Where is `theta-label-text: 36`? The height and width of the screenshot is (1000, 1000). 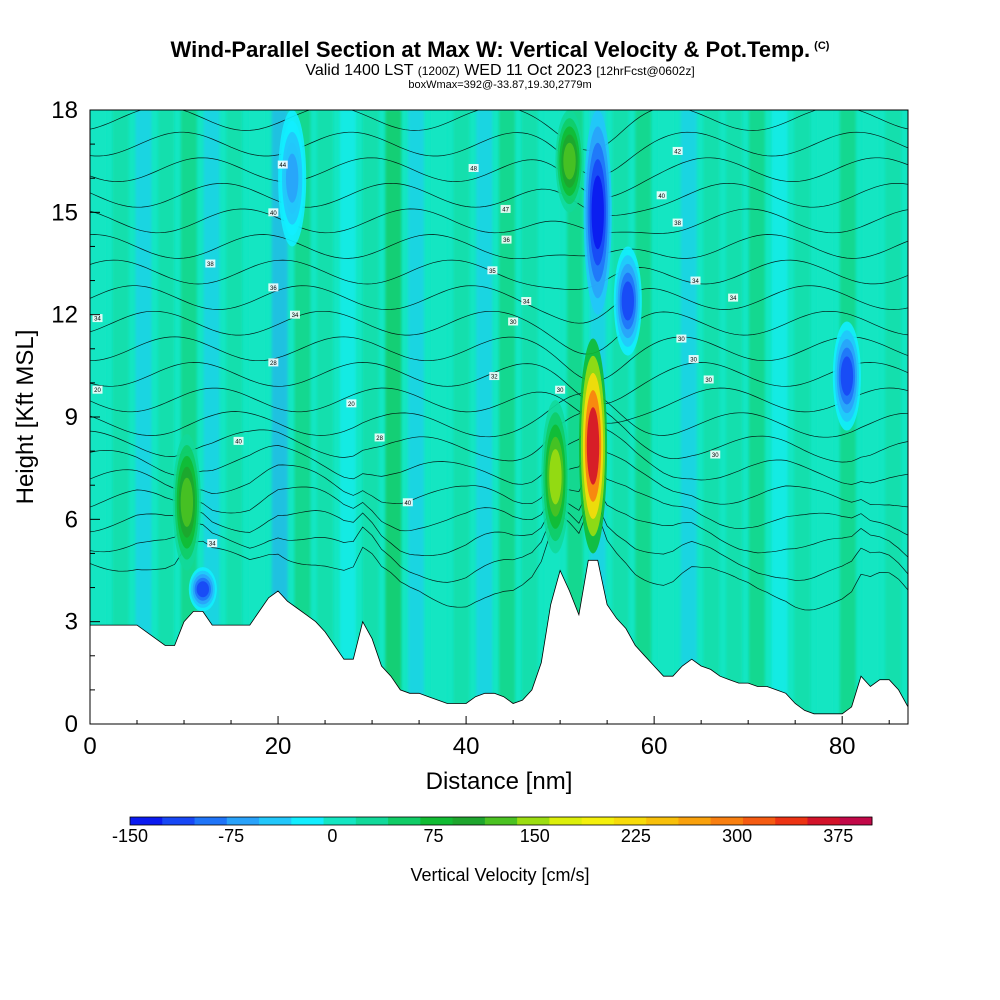 theta-label-text: 36 is located at coordinates (506, 241).